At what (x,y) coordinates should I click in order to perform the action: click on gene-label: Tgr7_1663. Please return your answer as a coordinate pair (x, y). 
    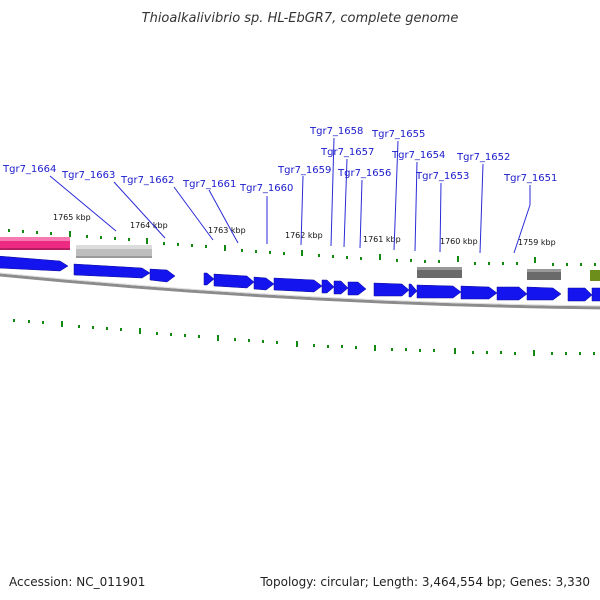
    Looking at the image, I should click on (88, 175).